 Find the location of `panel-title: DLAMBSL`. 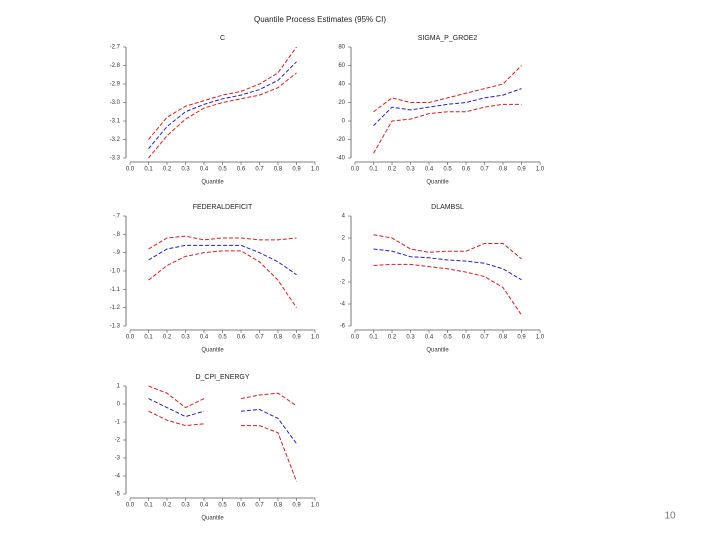

panel-title: DLAMBSL is located at coordinates (447, 207).